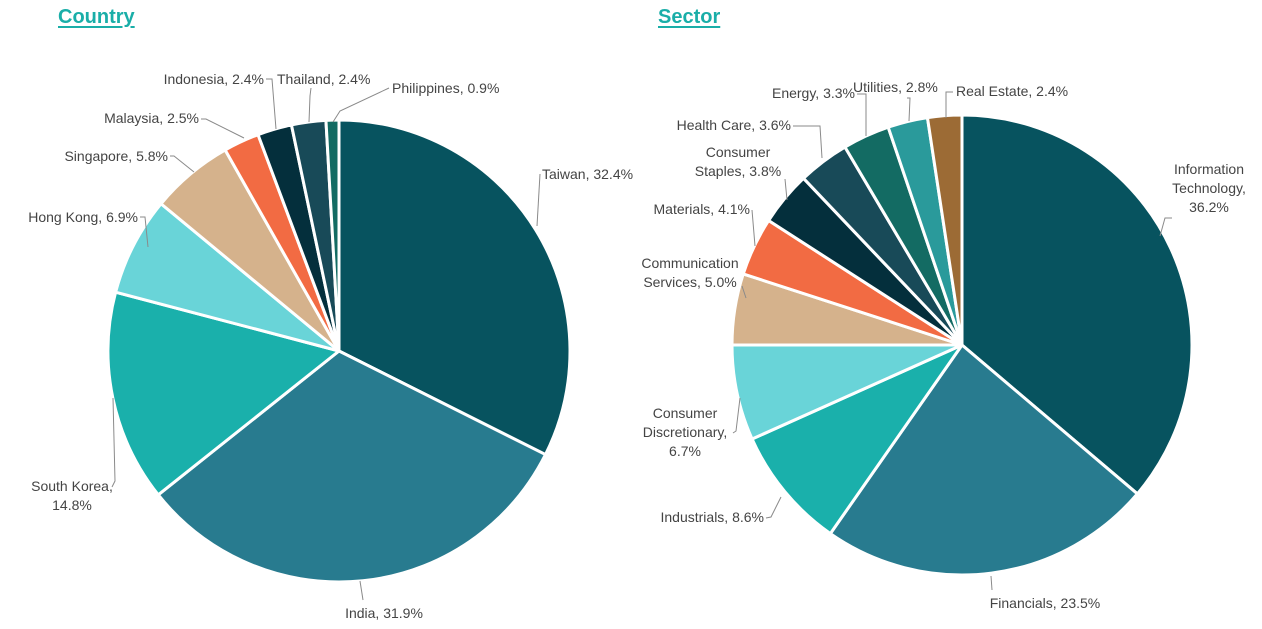  What do you see at coordinates (983, 460) in the screenshot?
I see `sector-slice-financials` at bounding box center [983, 460].